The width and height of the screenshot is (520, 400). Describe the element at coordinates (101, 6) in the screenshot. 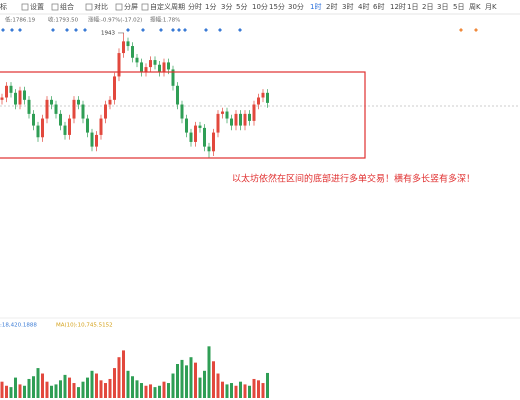

I see `toolbar-button: 对比` at that location.